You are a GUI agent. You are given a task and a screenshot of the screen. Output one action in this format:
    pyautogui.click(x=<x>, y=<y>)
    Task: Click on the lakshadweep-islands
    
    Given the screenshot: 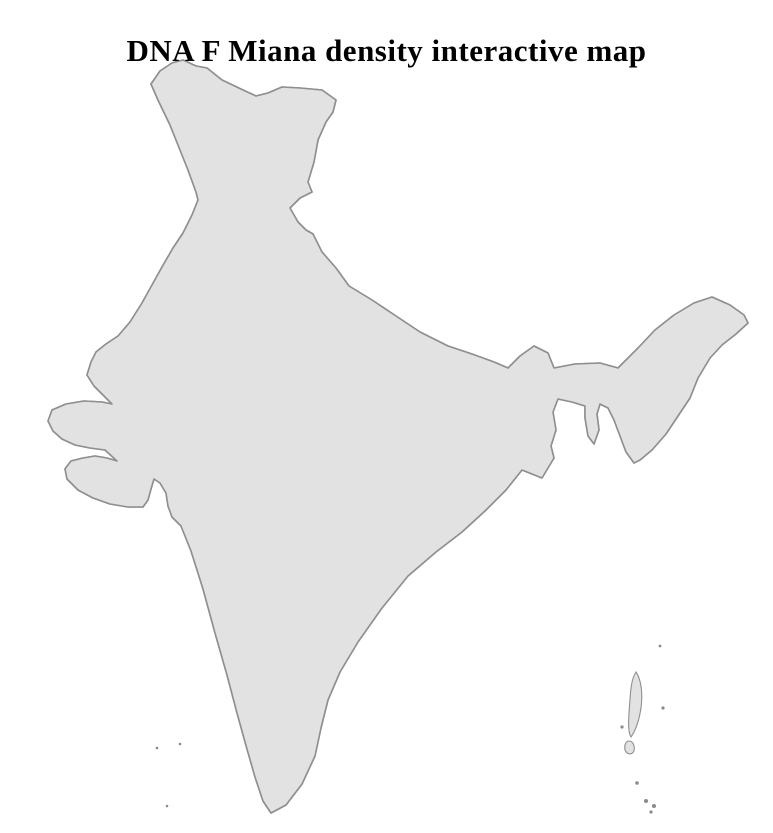 What is the action you would take?
    pyautogui.click(x=168, y=775)
    